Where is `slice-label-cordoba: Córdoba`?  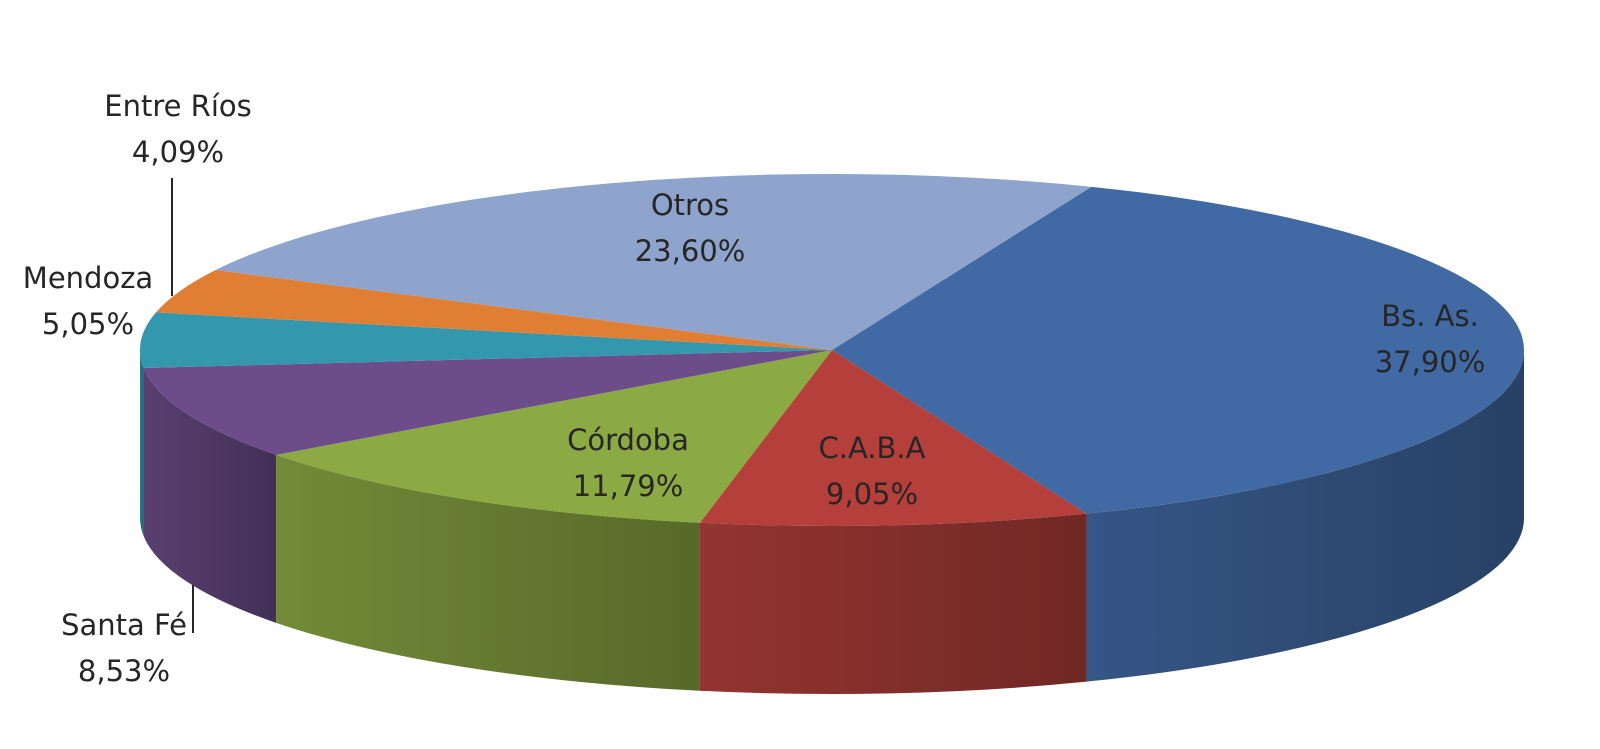 slice-label-cordoba: Córdoba is located at coordinates (628, 440).